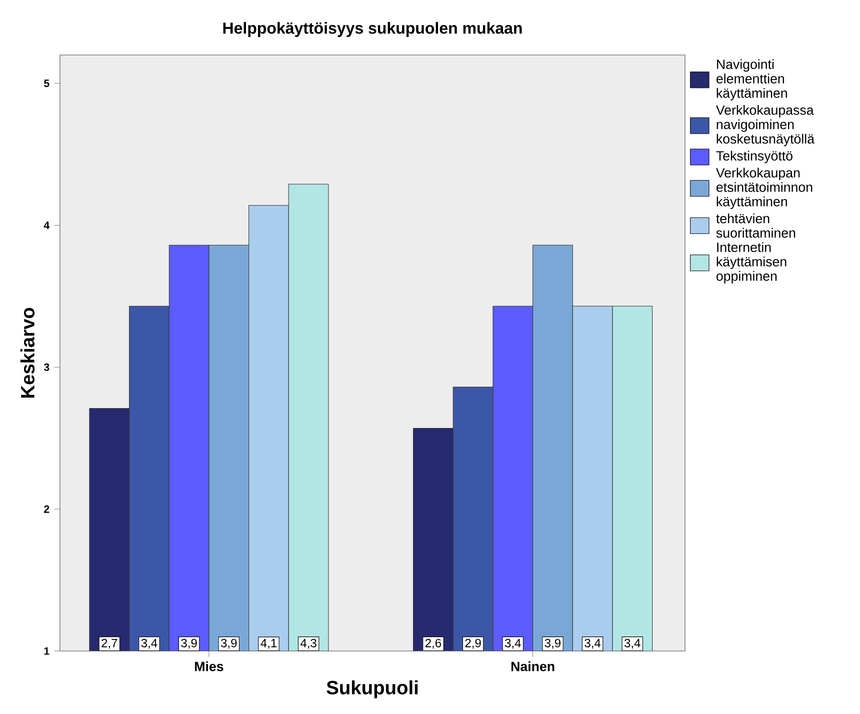 The image size is (860, 714). I want to click on y-tick-label: 5, so click(47, 84).